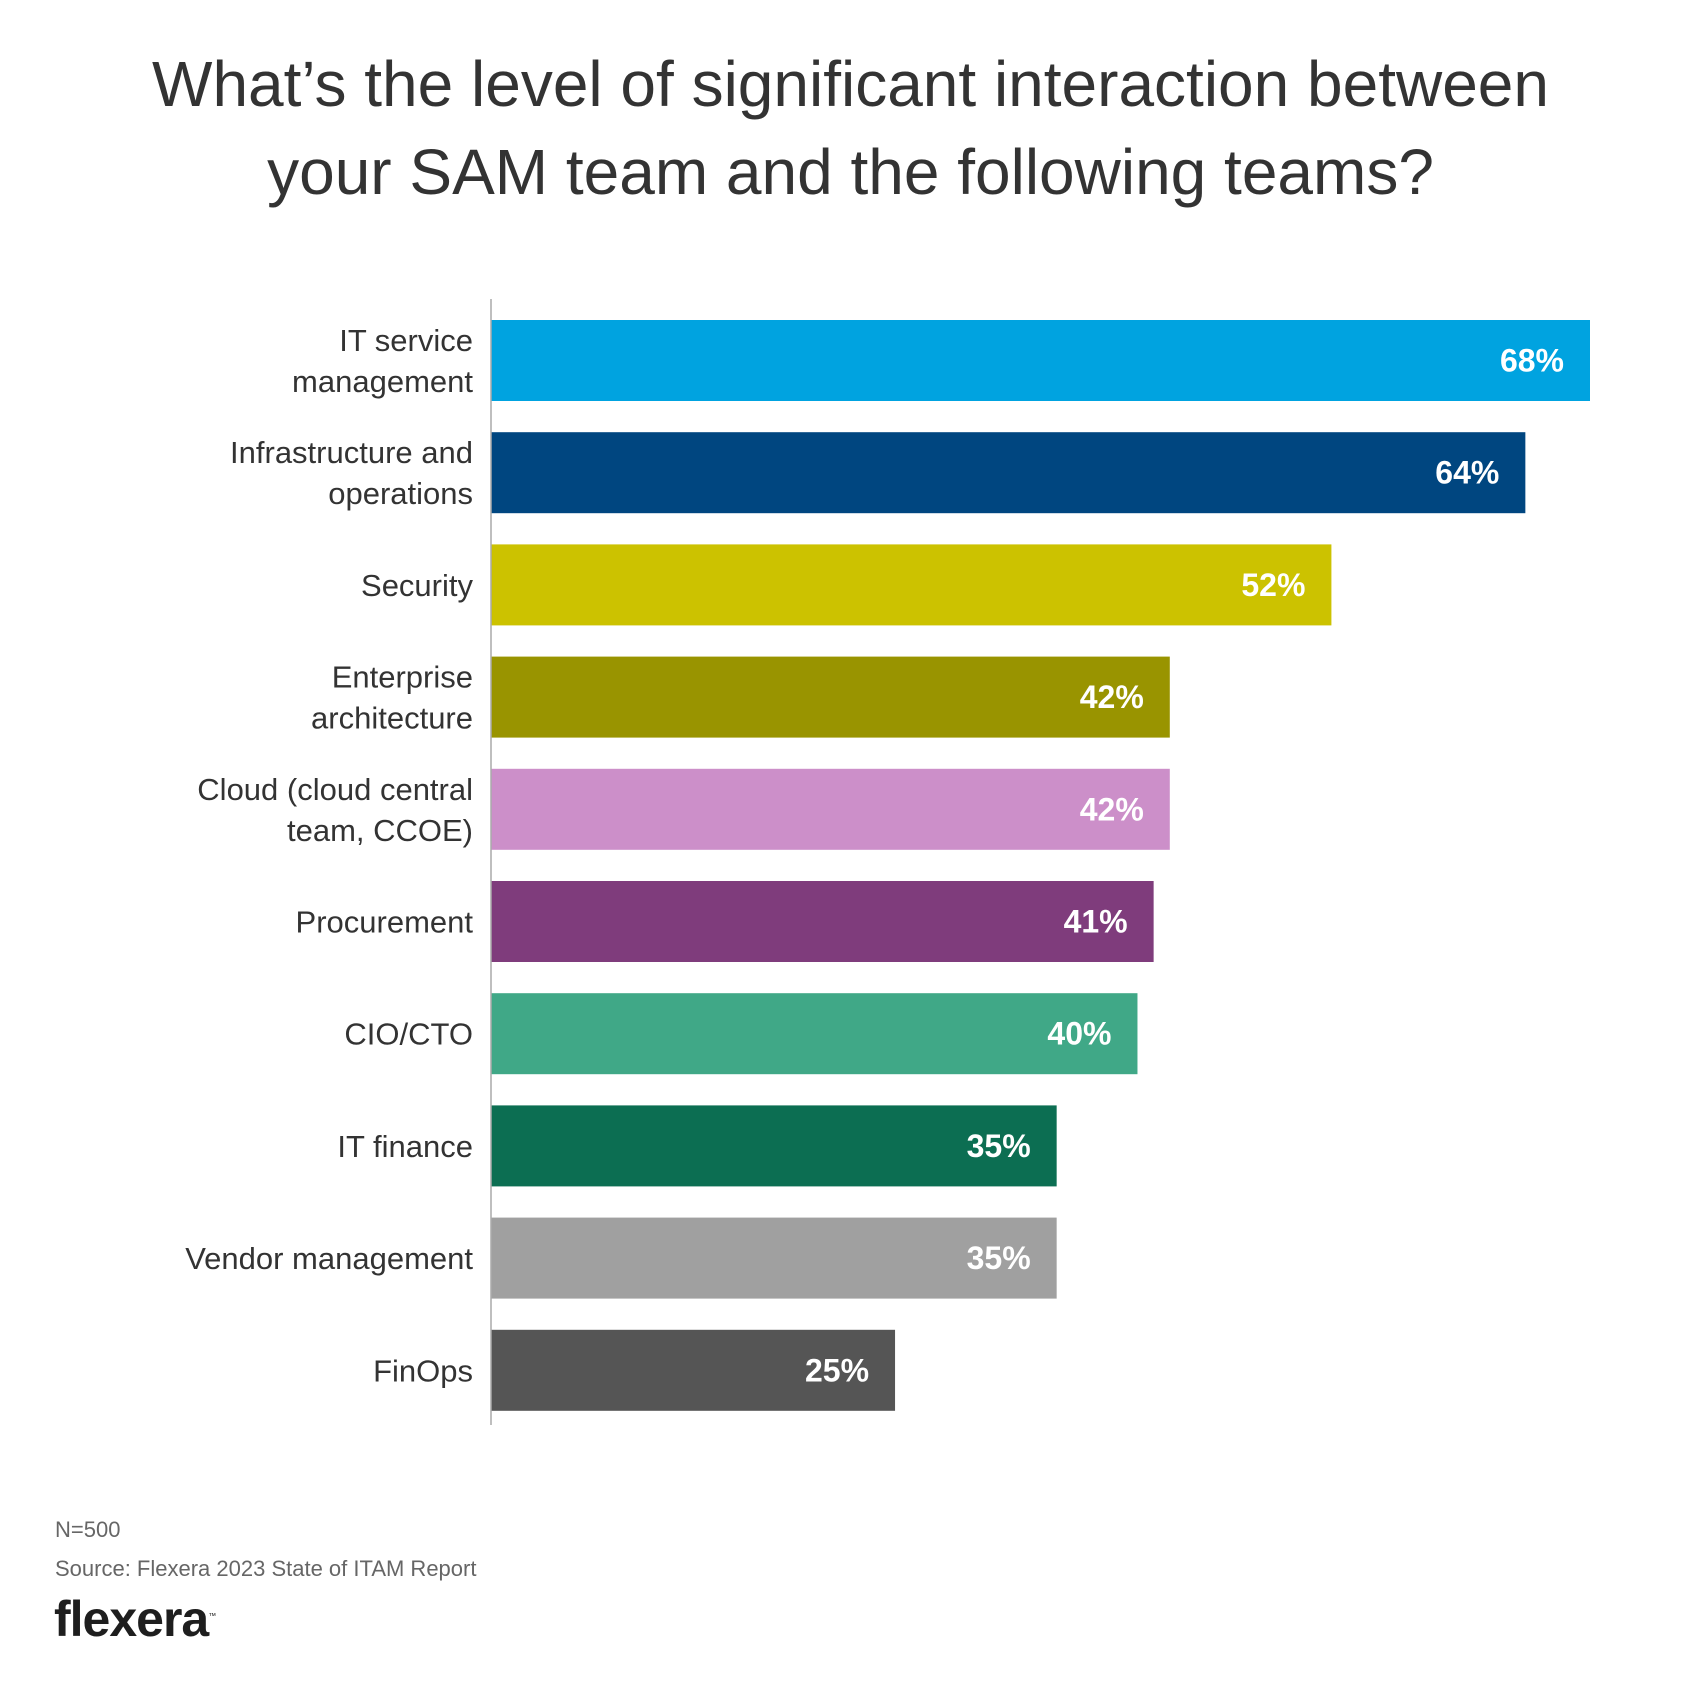  What do you see at coordinates (837, 1370) in the screenshot?
I see `bar-value-label: 25%` at bounding box center [837, 1370].